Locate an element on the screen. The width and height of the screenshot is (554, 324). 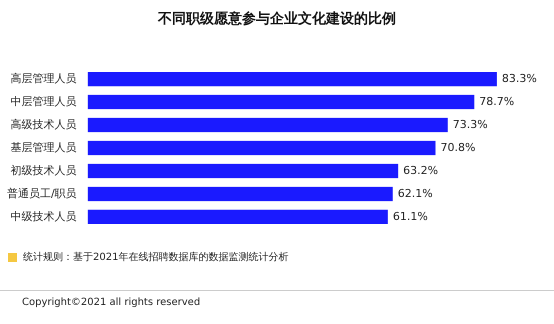
y-tick-label: 高层管理人员 is located at coordinates (43, 78).